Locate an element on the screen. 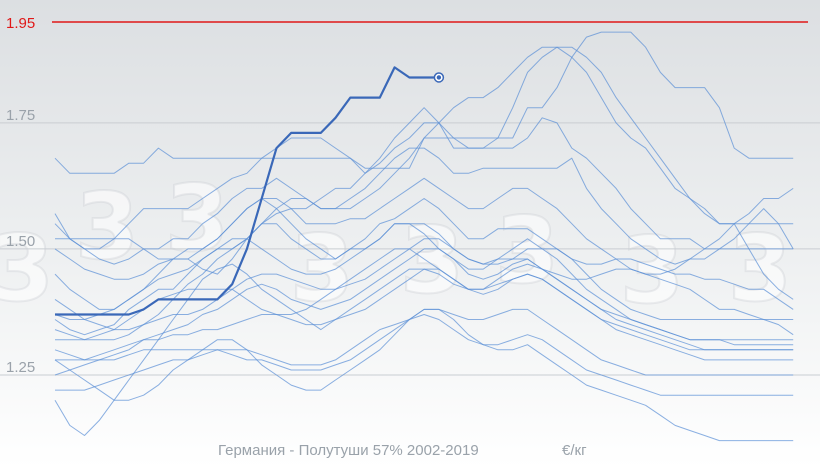 The width and height of the screenshot is (820, 468). y-tick-label: 1.50 is located at coordinates (20, 241).